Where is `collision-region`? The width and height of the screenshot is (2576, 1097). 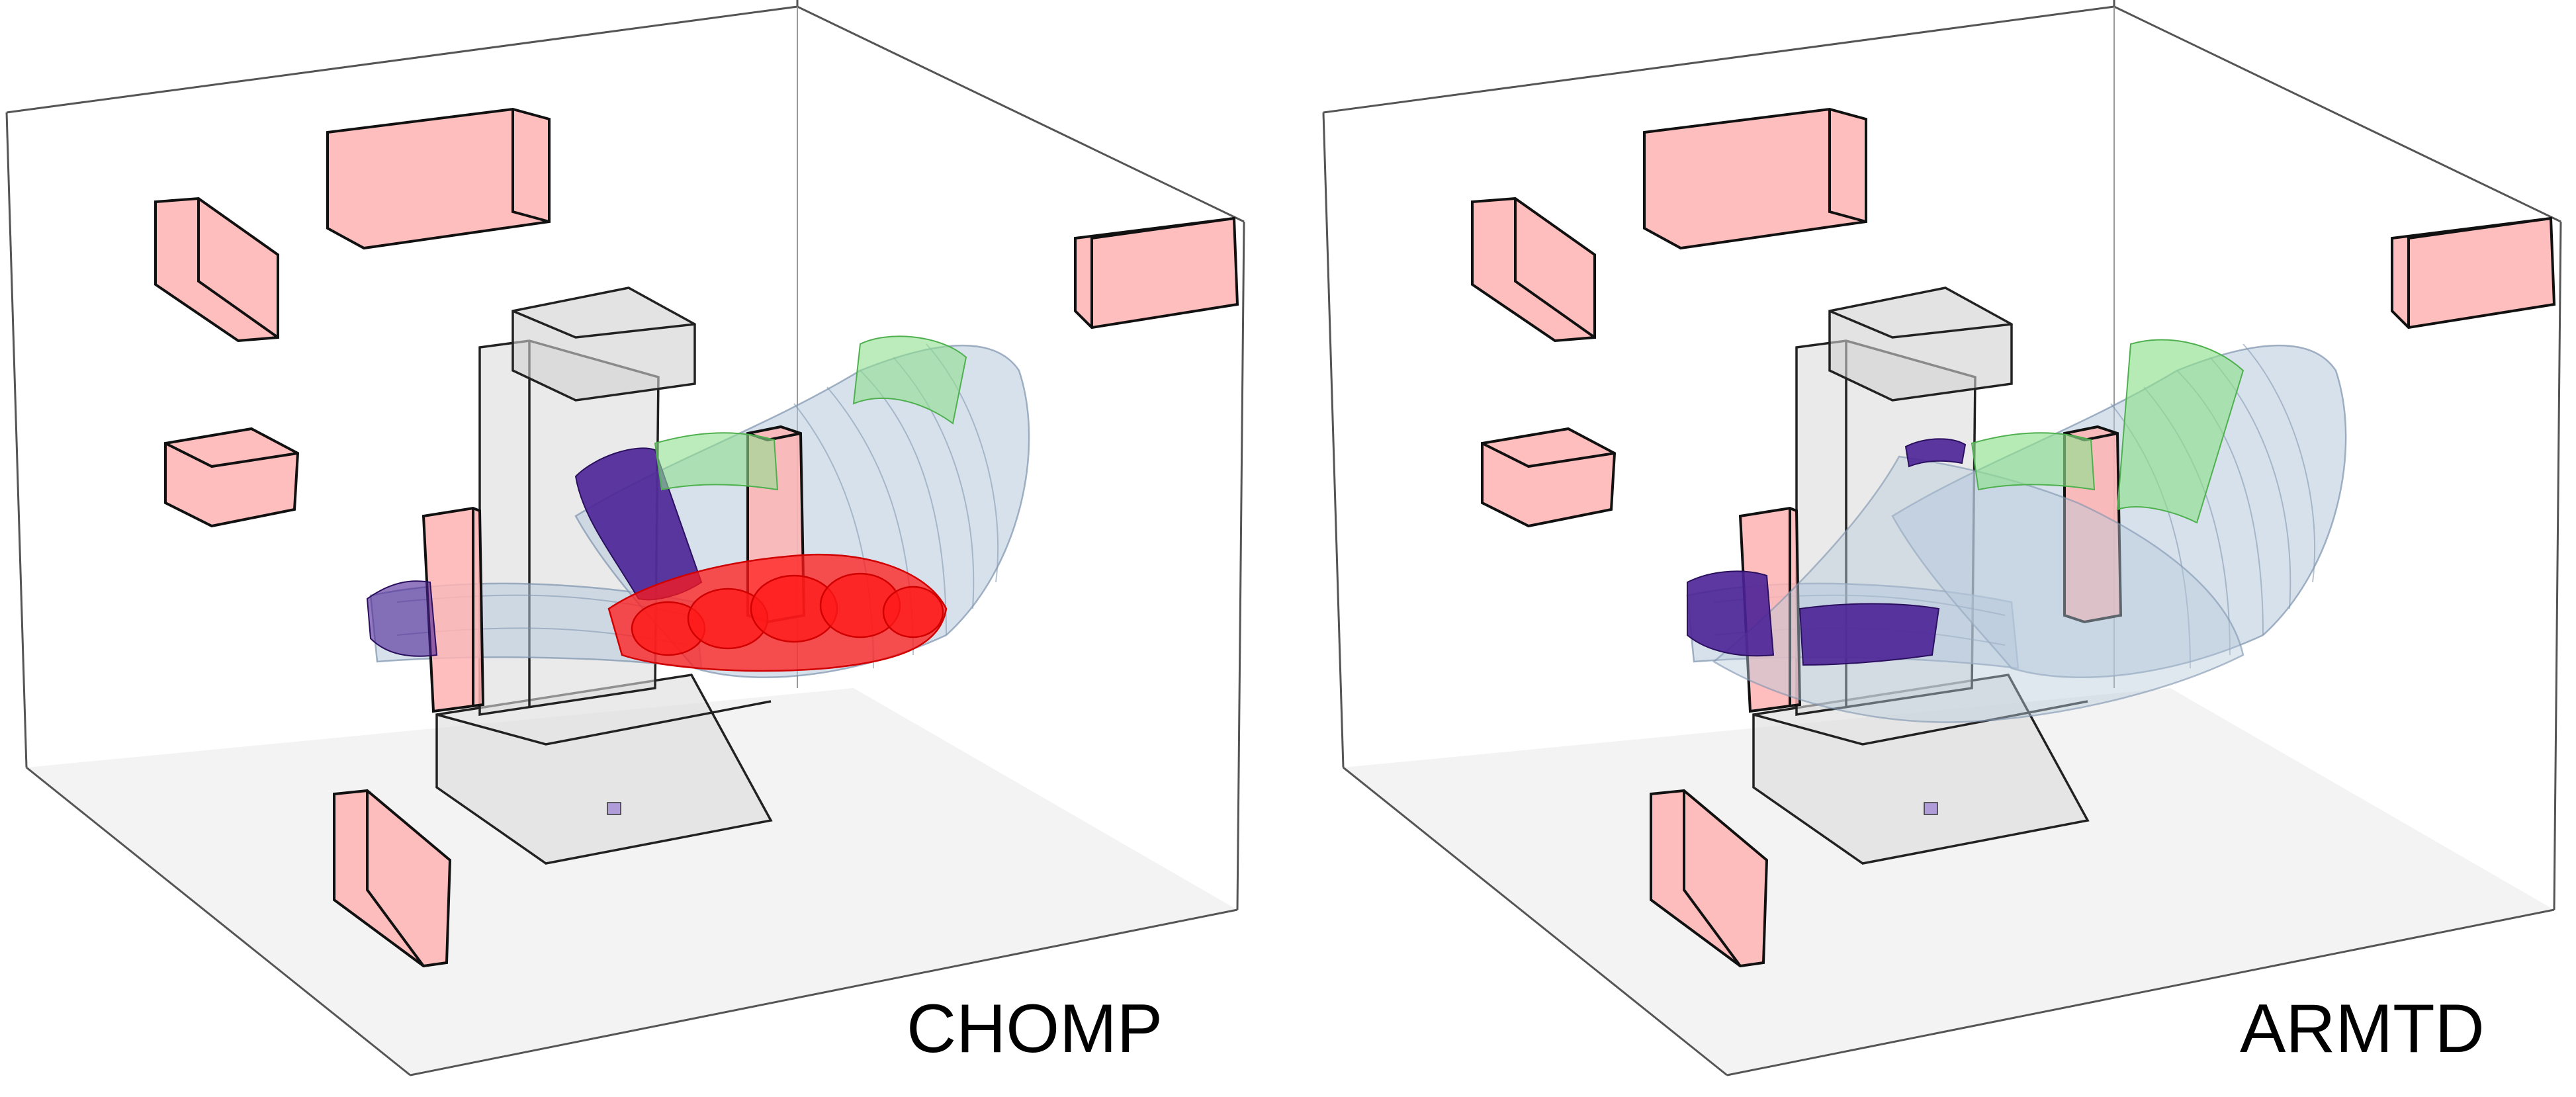 collision-region is located at coordinates (777, 613).